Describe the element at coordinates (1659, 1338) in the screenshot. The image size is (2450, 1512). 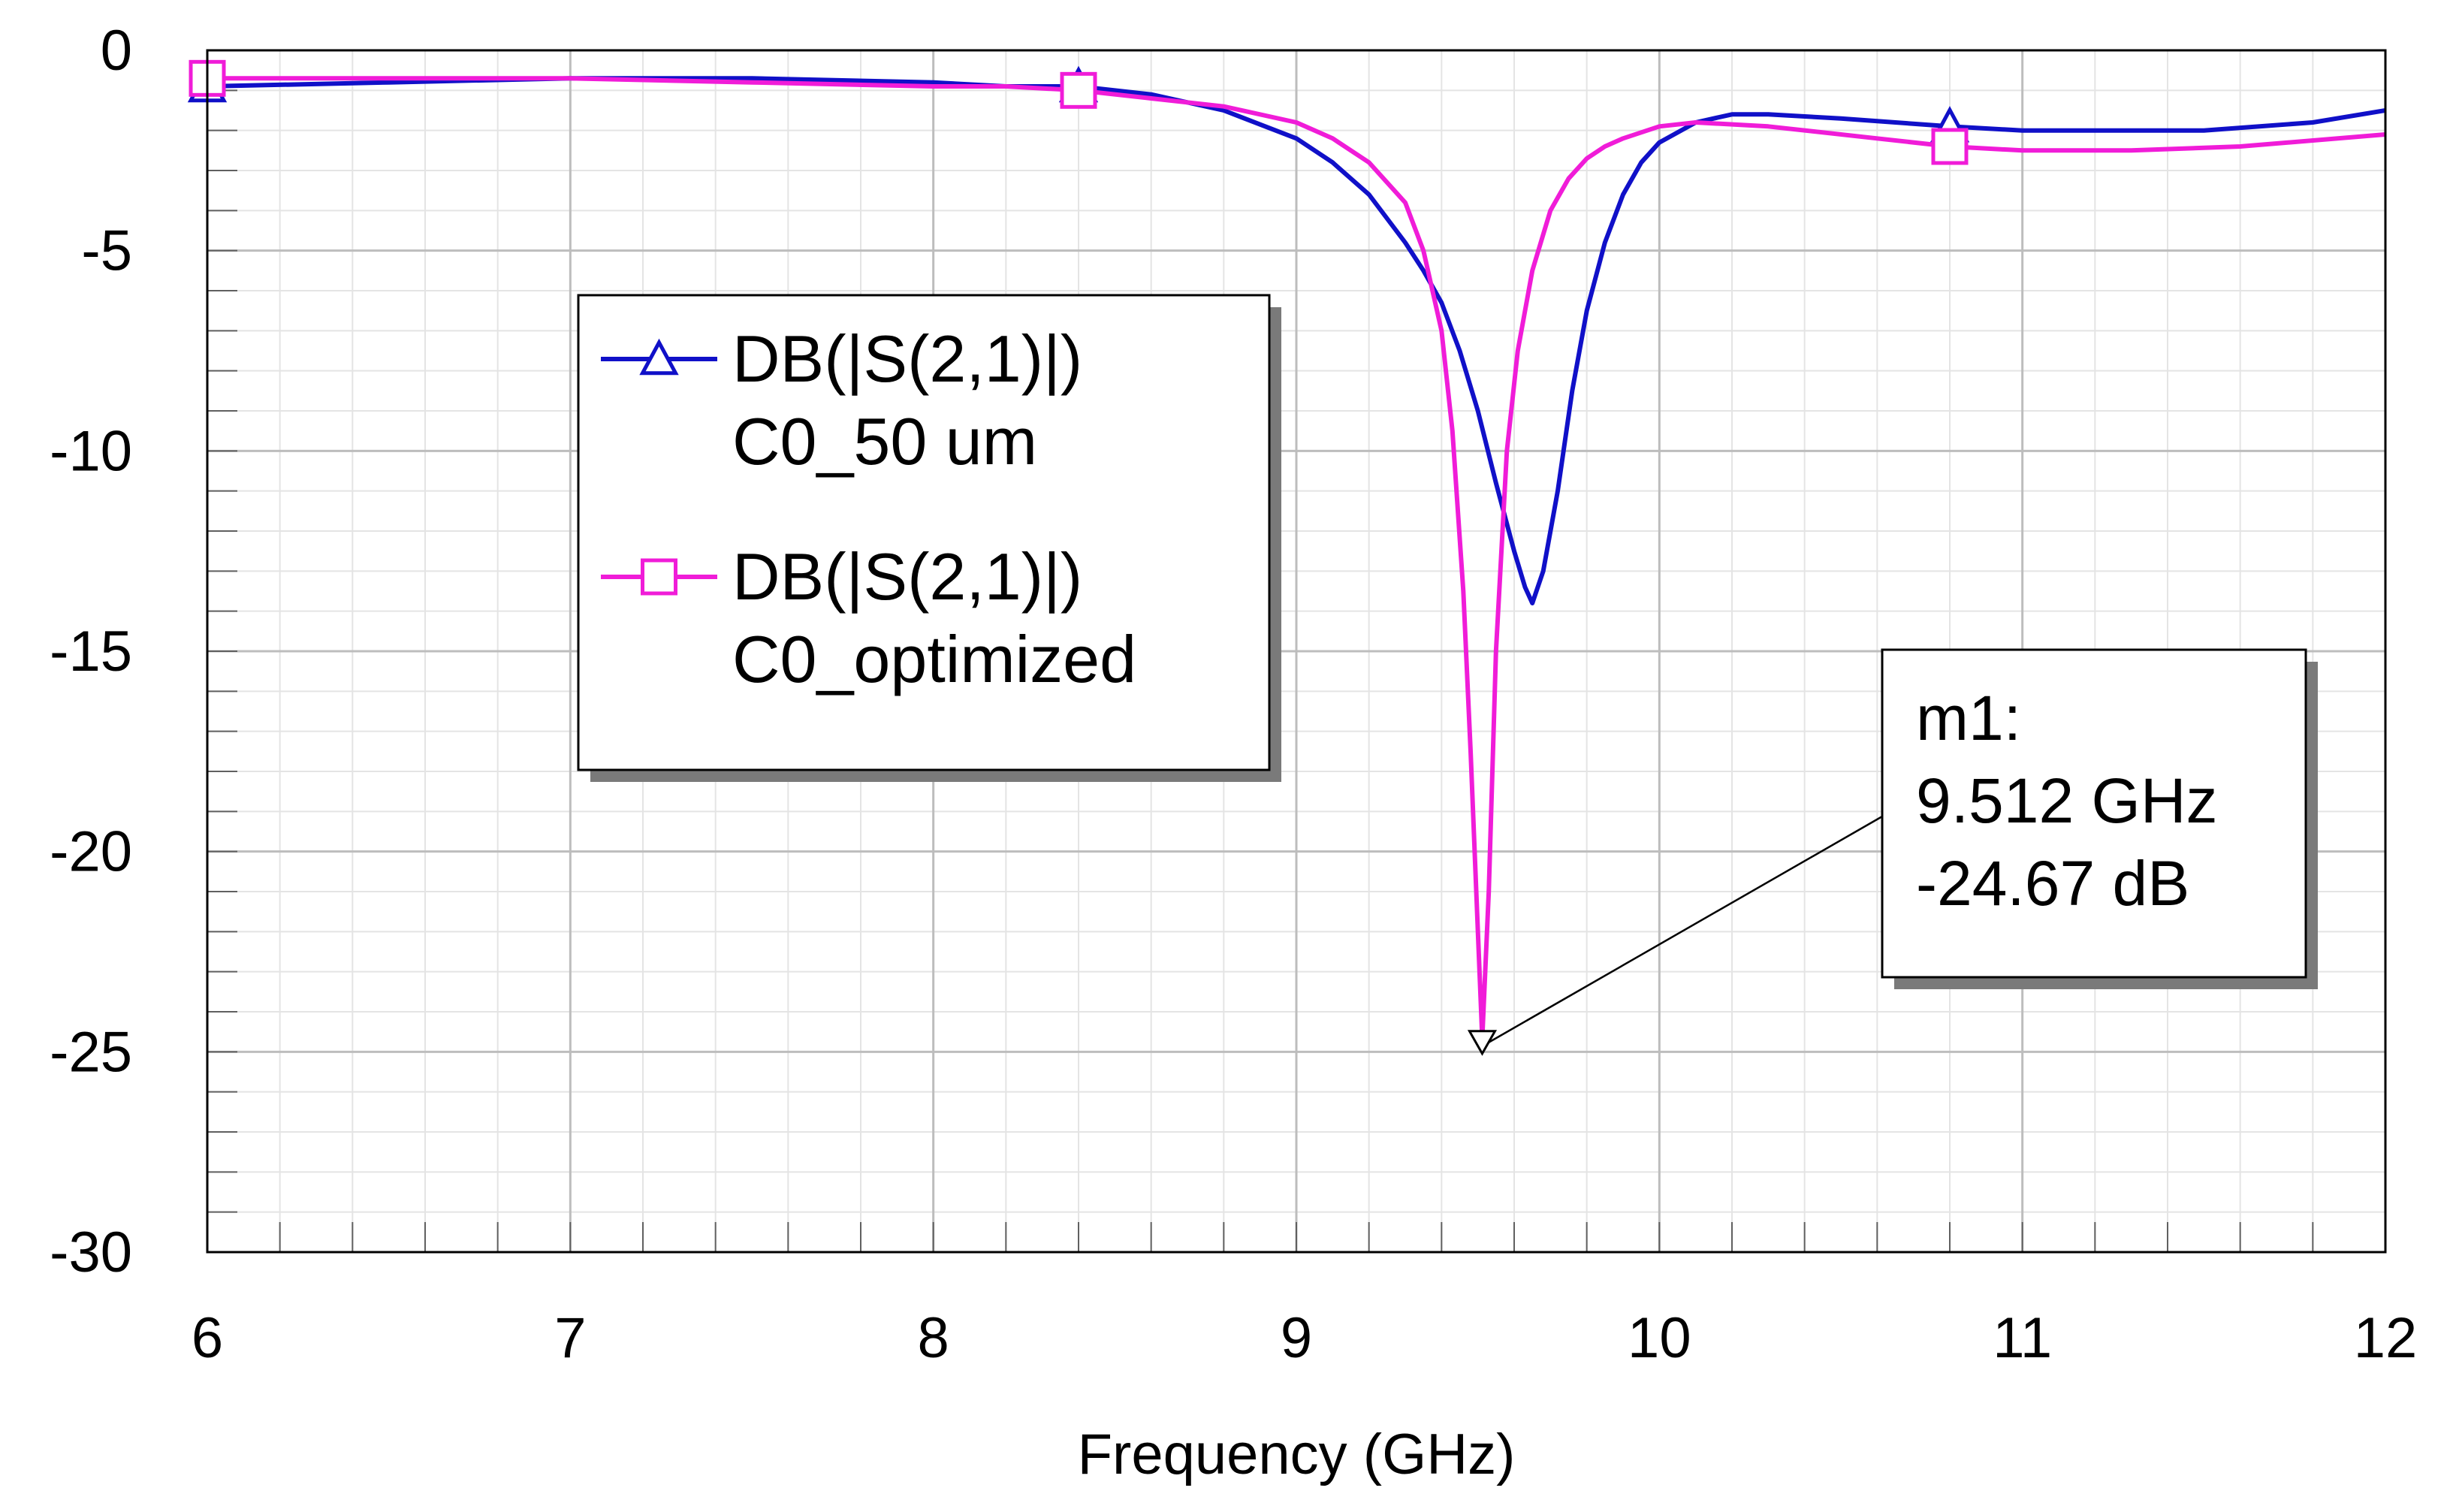
I see `x-tick-label: 10` at that location.